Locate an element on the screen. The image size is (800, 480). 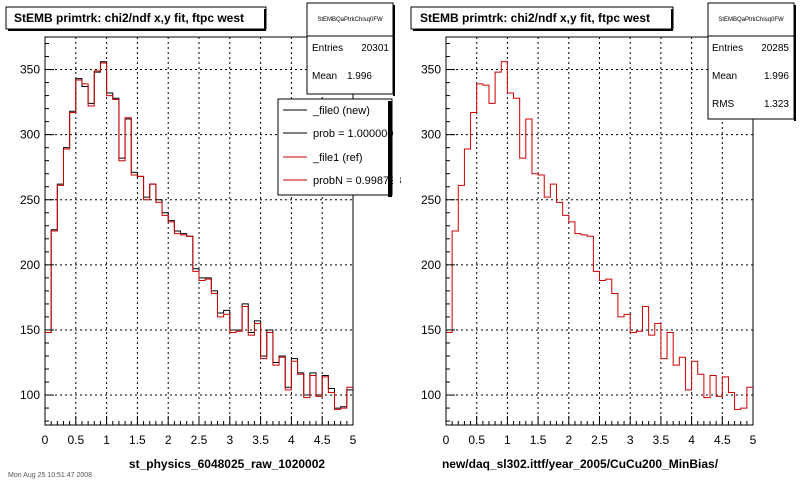
right-x-tick-label: 4.5 is located at coordinates (722, 440).